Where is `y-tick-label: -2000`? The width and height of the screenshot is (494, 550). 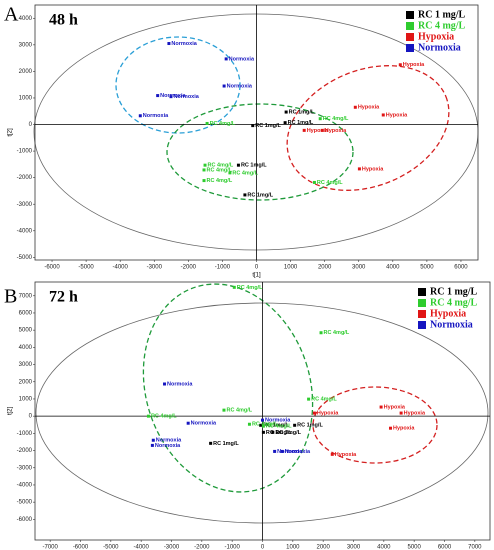
y-tick-label: -2000 is located at coordinates (25, 178).